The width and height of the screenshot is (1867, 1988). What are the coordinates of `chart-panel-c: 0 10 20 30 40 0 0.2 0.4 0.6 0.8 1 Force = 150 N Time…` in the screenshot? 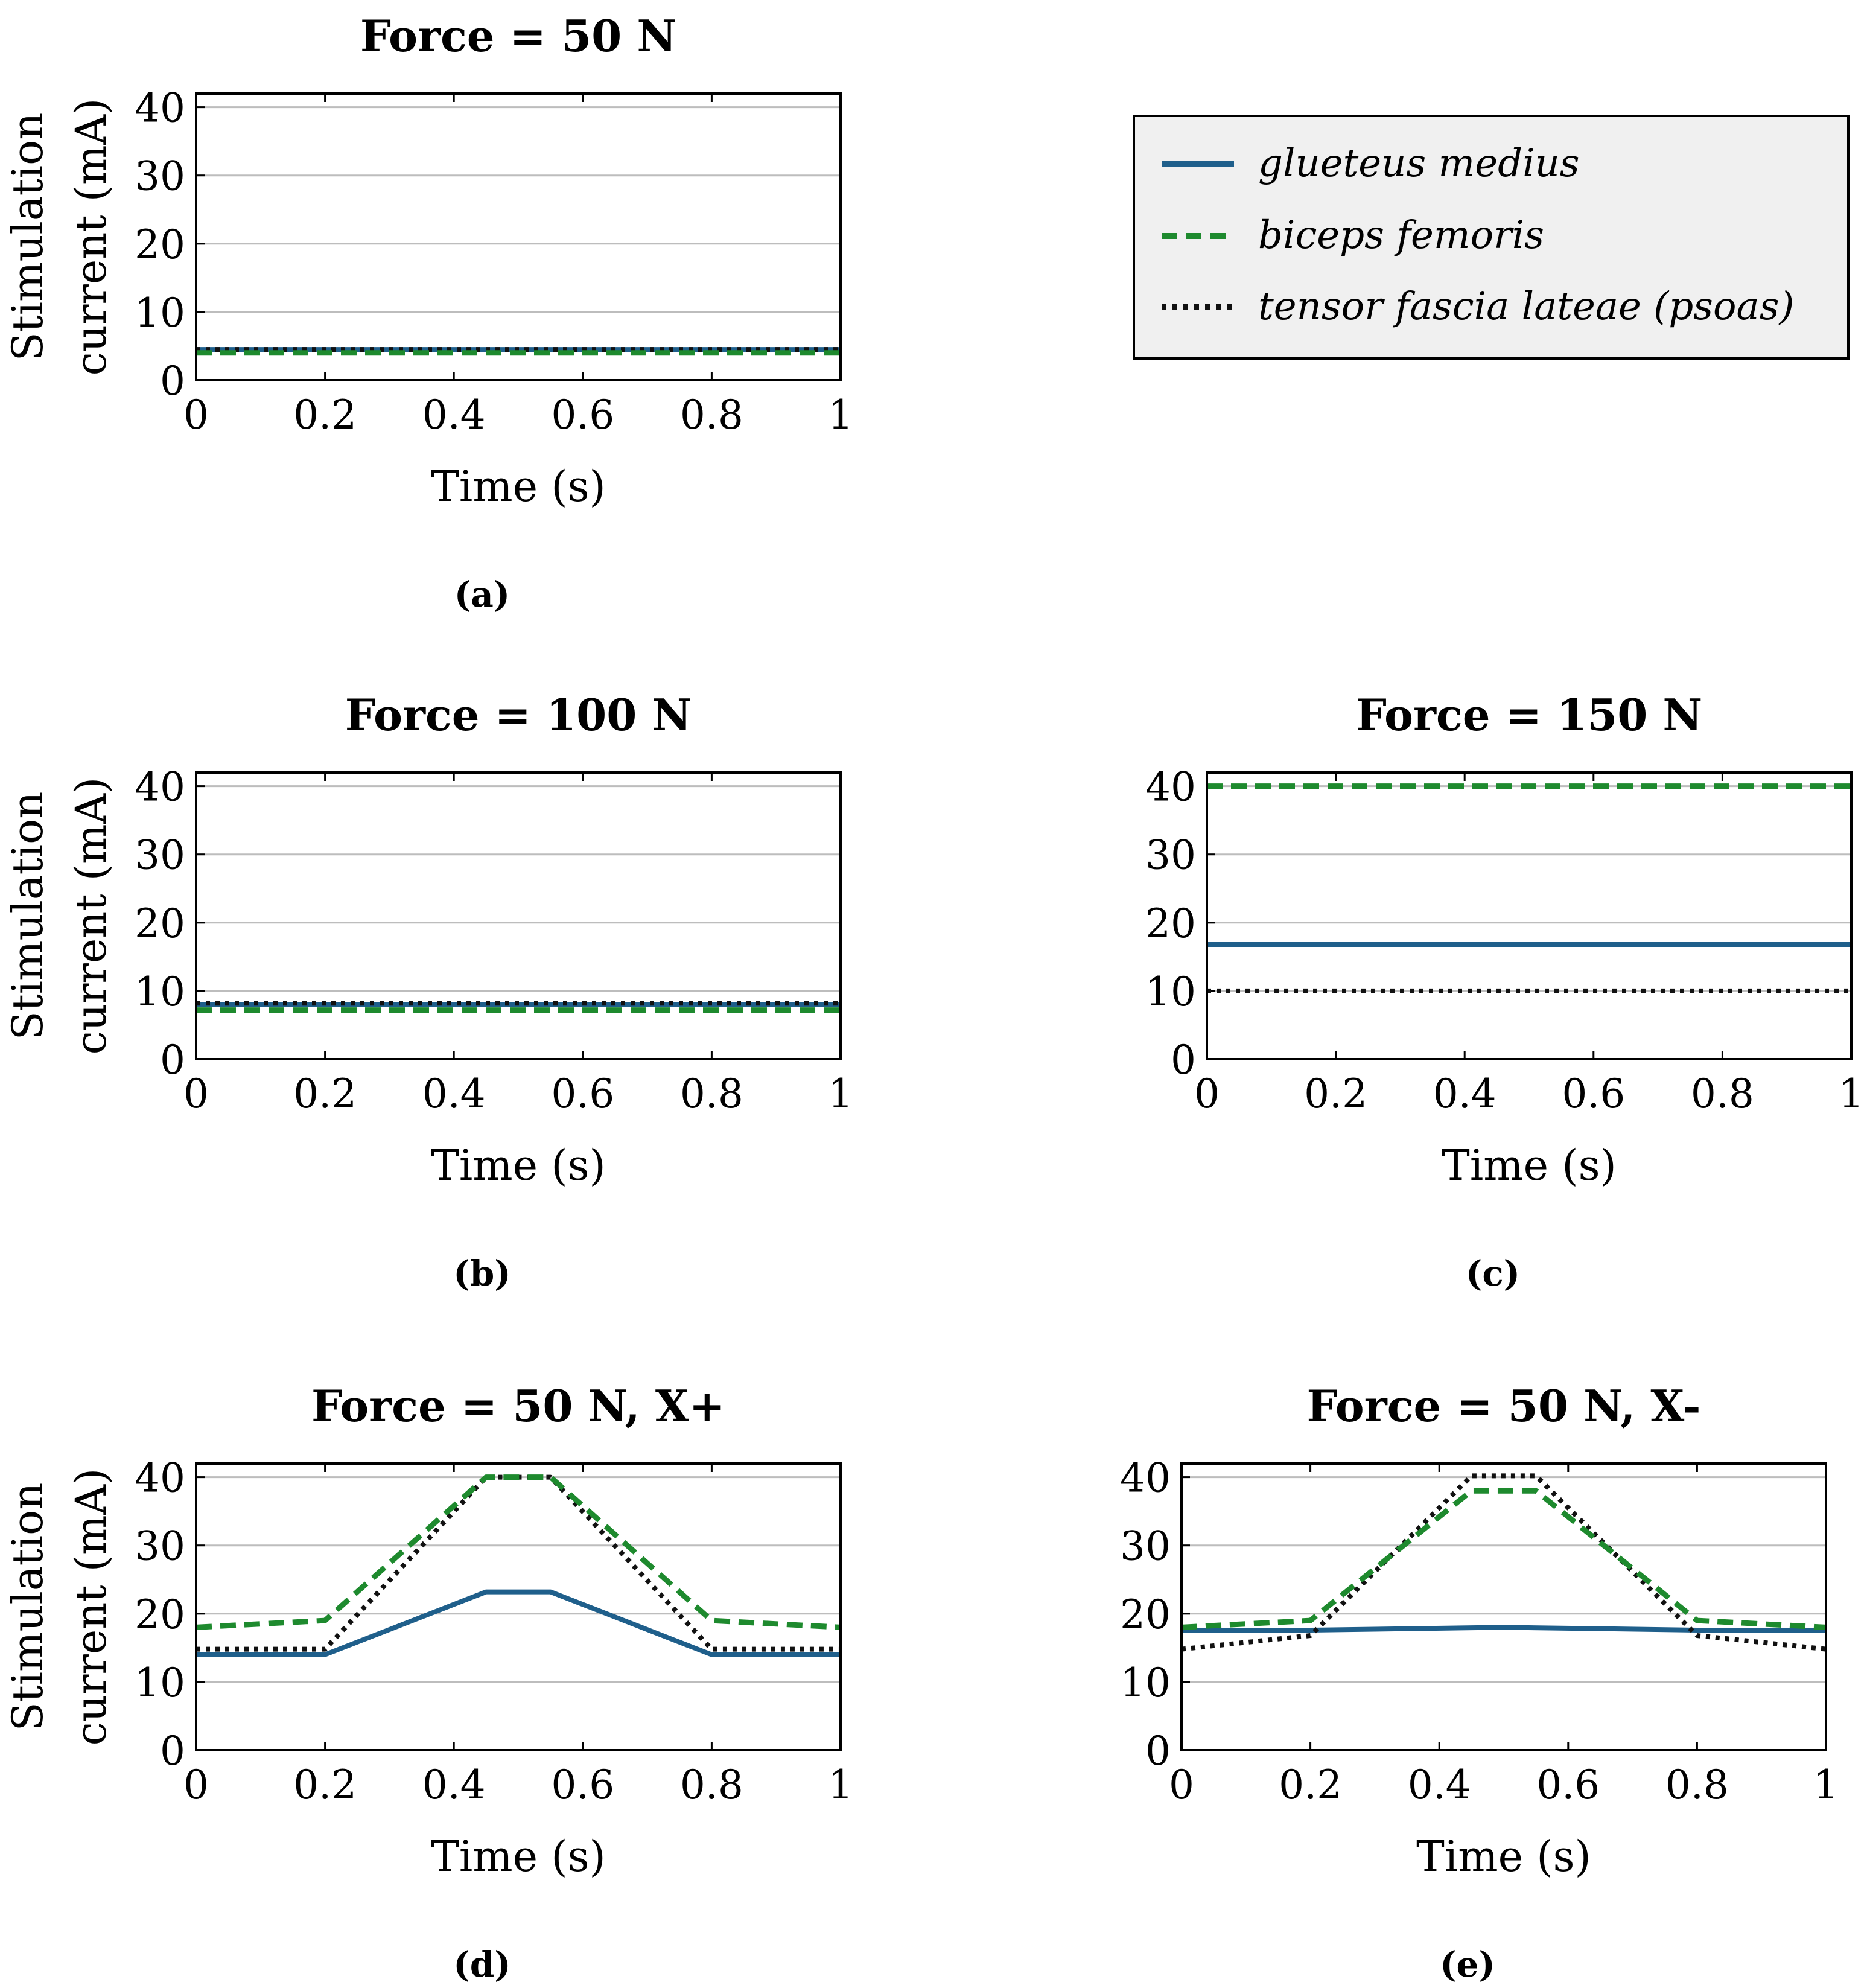 It's located at (1504, 991).